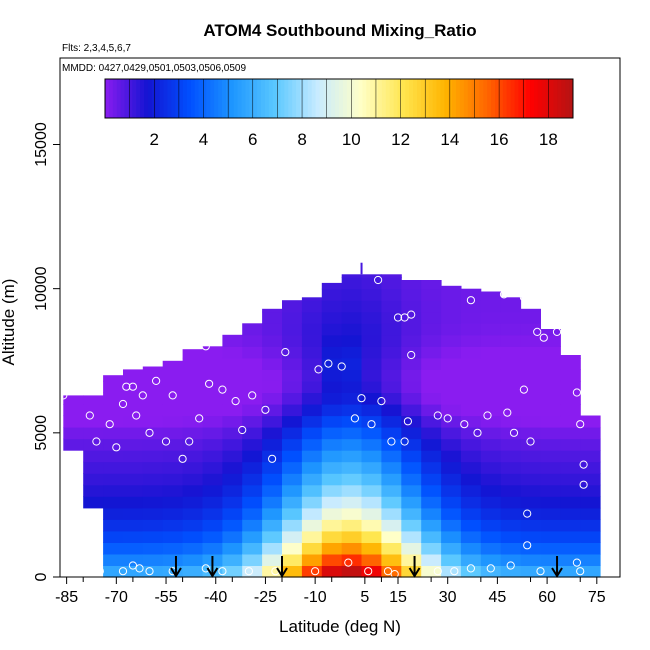  Describe the element at coordinates (340, 626) in the screenshot. I see `x-axis-label: Latitude (deg N)` at that location.